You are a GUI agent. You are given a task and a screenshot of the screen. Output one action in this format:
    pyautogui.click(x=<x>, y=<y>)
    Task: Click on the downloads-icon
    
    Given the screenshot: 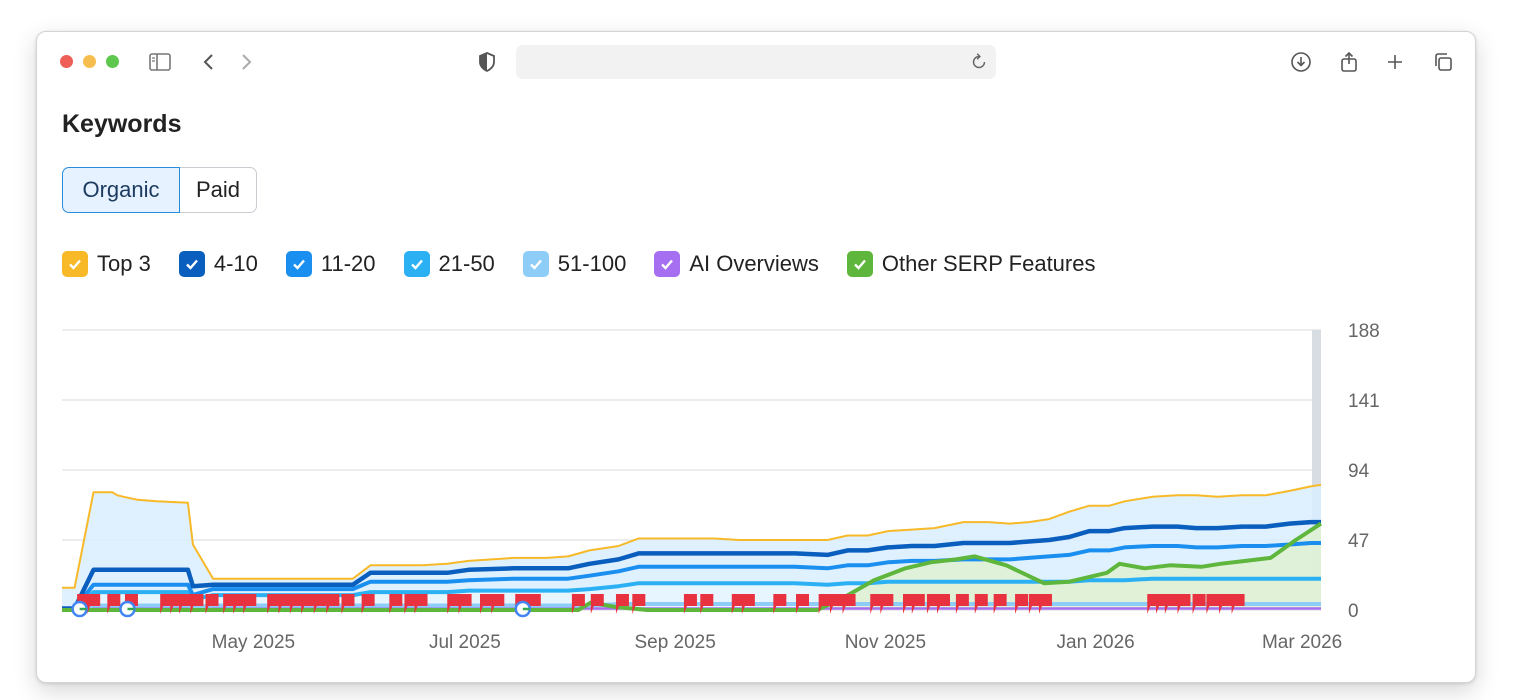 What is the action you would take?
    pyautogui.click(x=1301, y=62)
    